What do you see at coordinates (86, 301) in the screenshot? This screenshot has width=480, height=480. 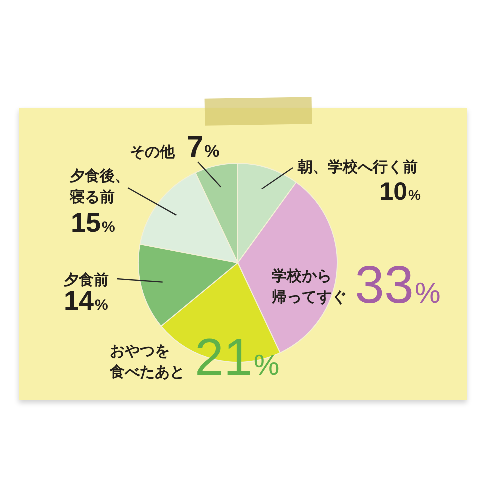 I see `data-label: 14%` at bounding box center [86, 301].